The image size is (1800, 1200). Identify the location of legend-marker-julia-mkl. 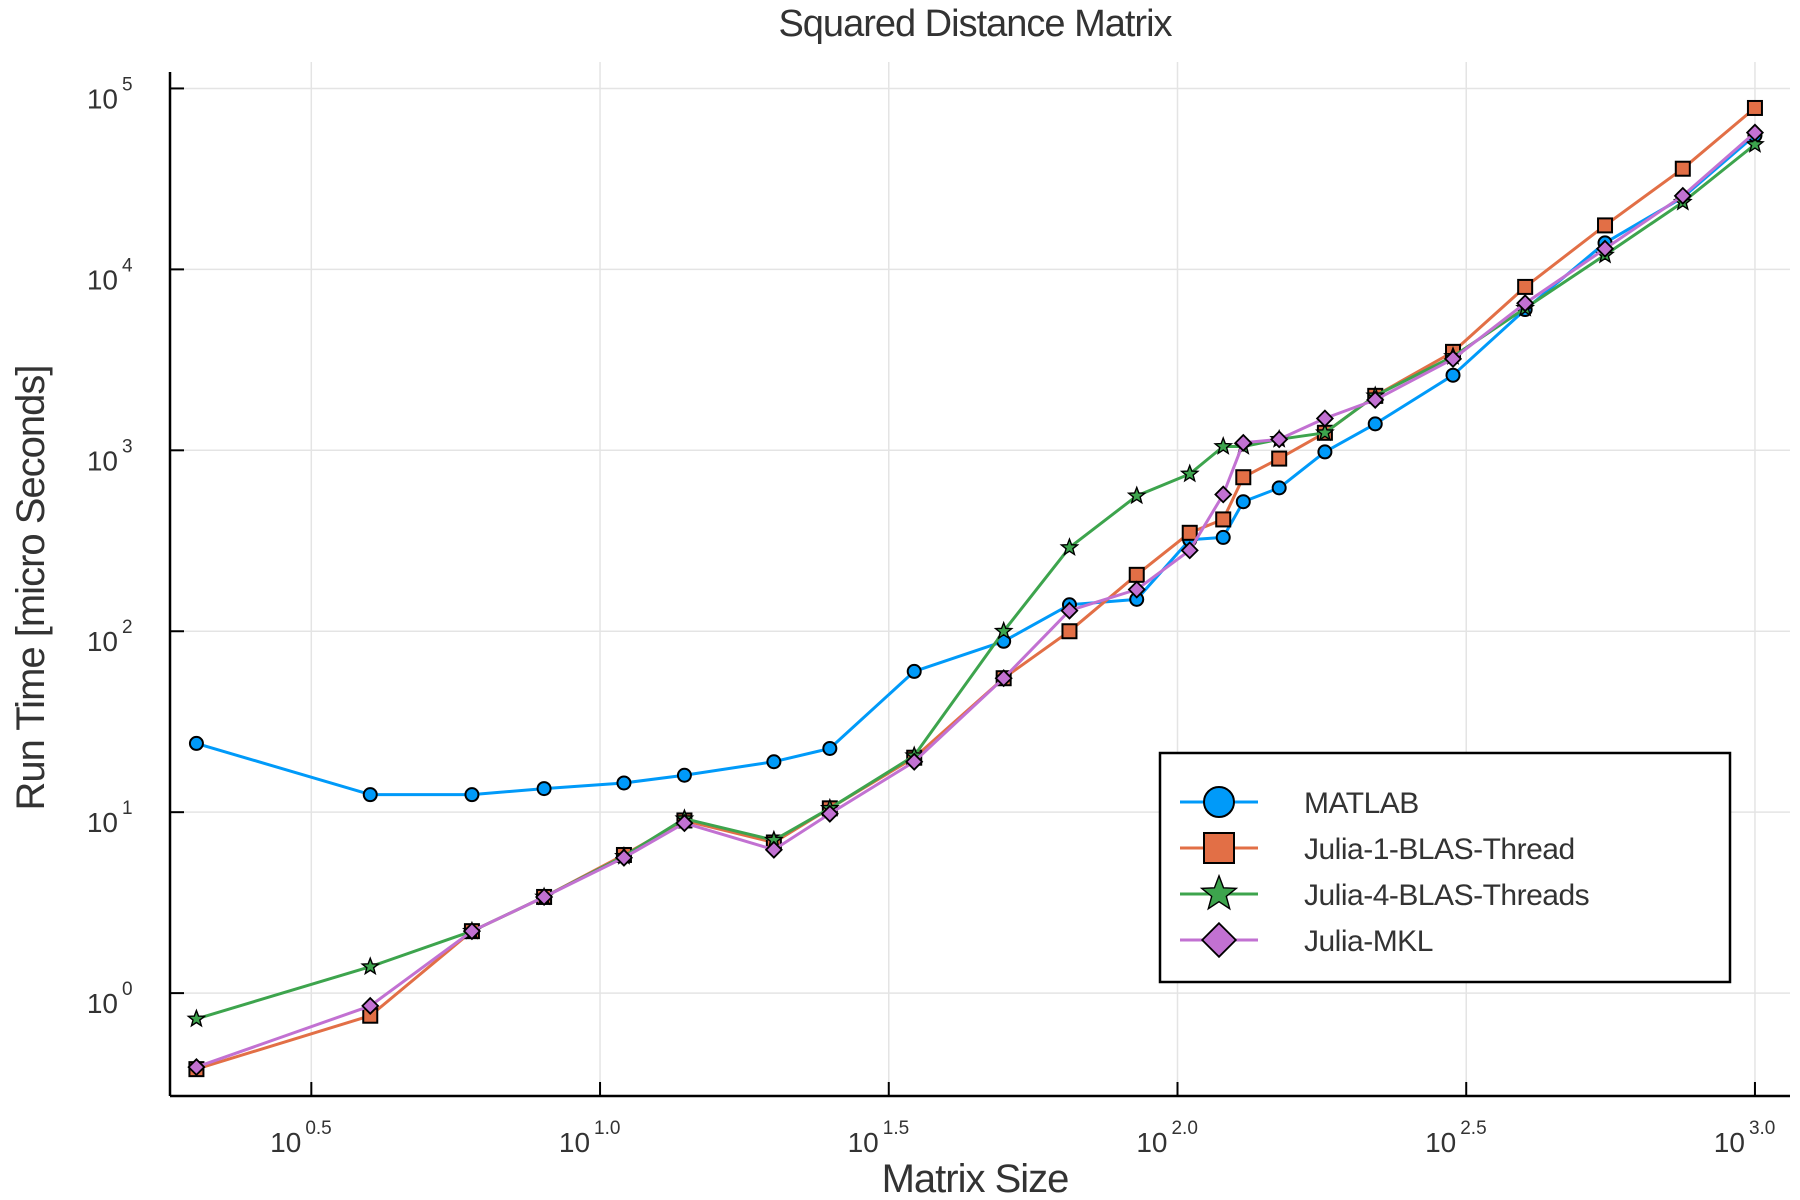
(1219, 940).